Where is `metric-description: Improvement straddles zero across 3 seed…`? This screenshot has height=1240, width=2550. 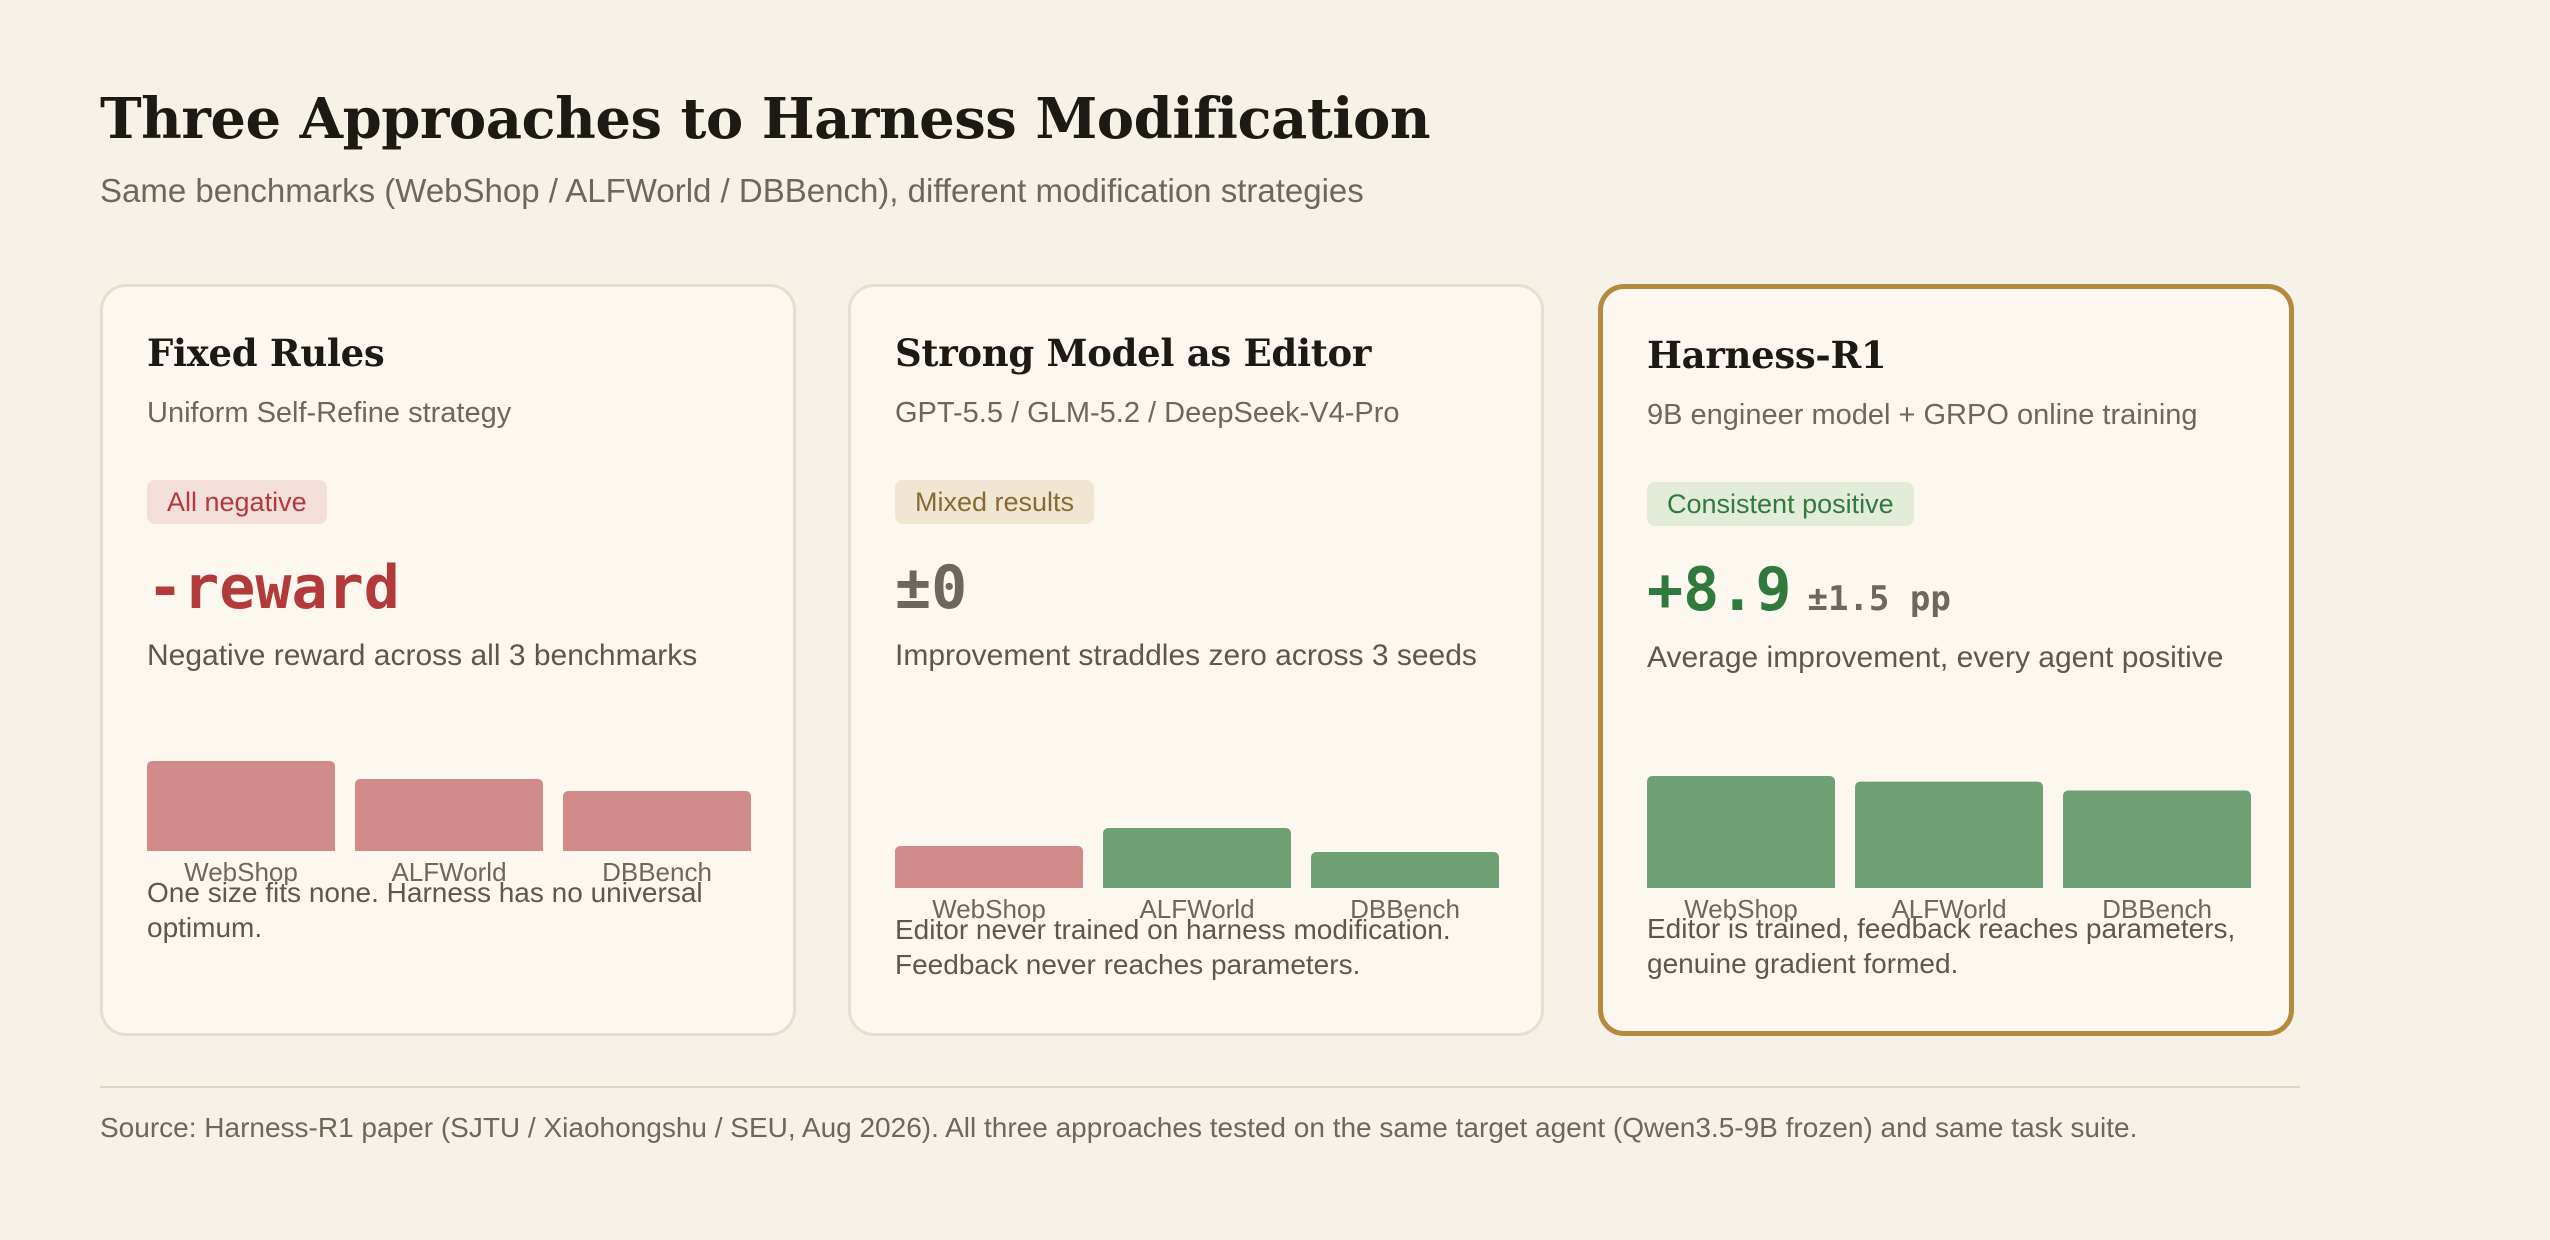 metric-description: Improvement straddles zero across 3 seed… is located at coordinates (1186, 655).